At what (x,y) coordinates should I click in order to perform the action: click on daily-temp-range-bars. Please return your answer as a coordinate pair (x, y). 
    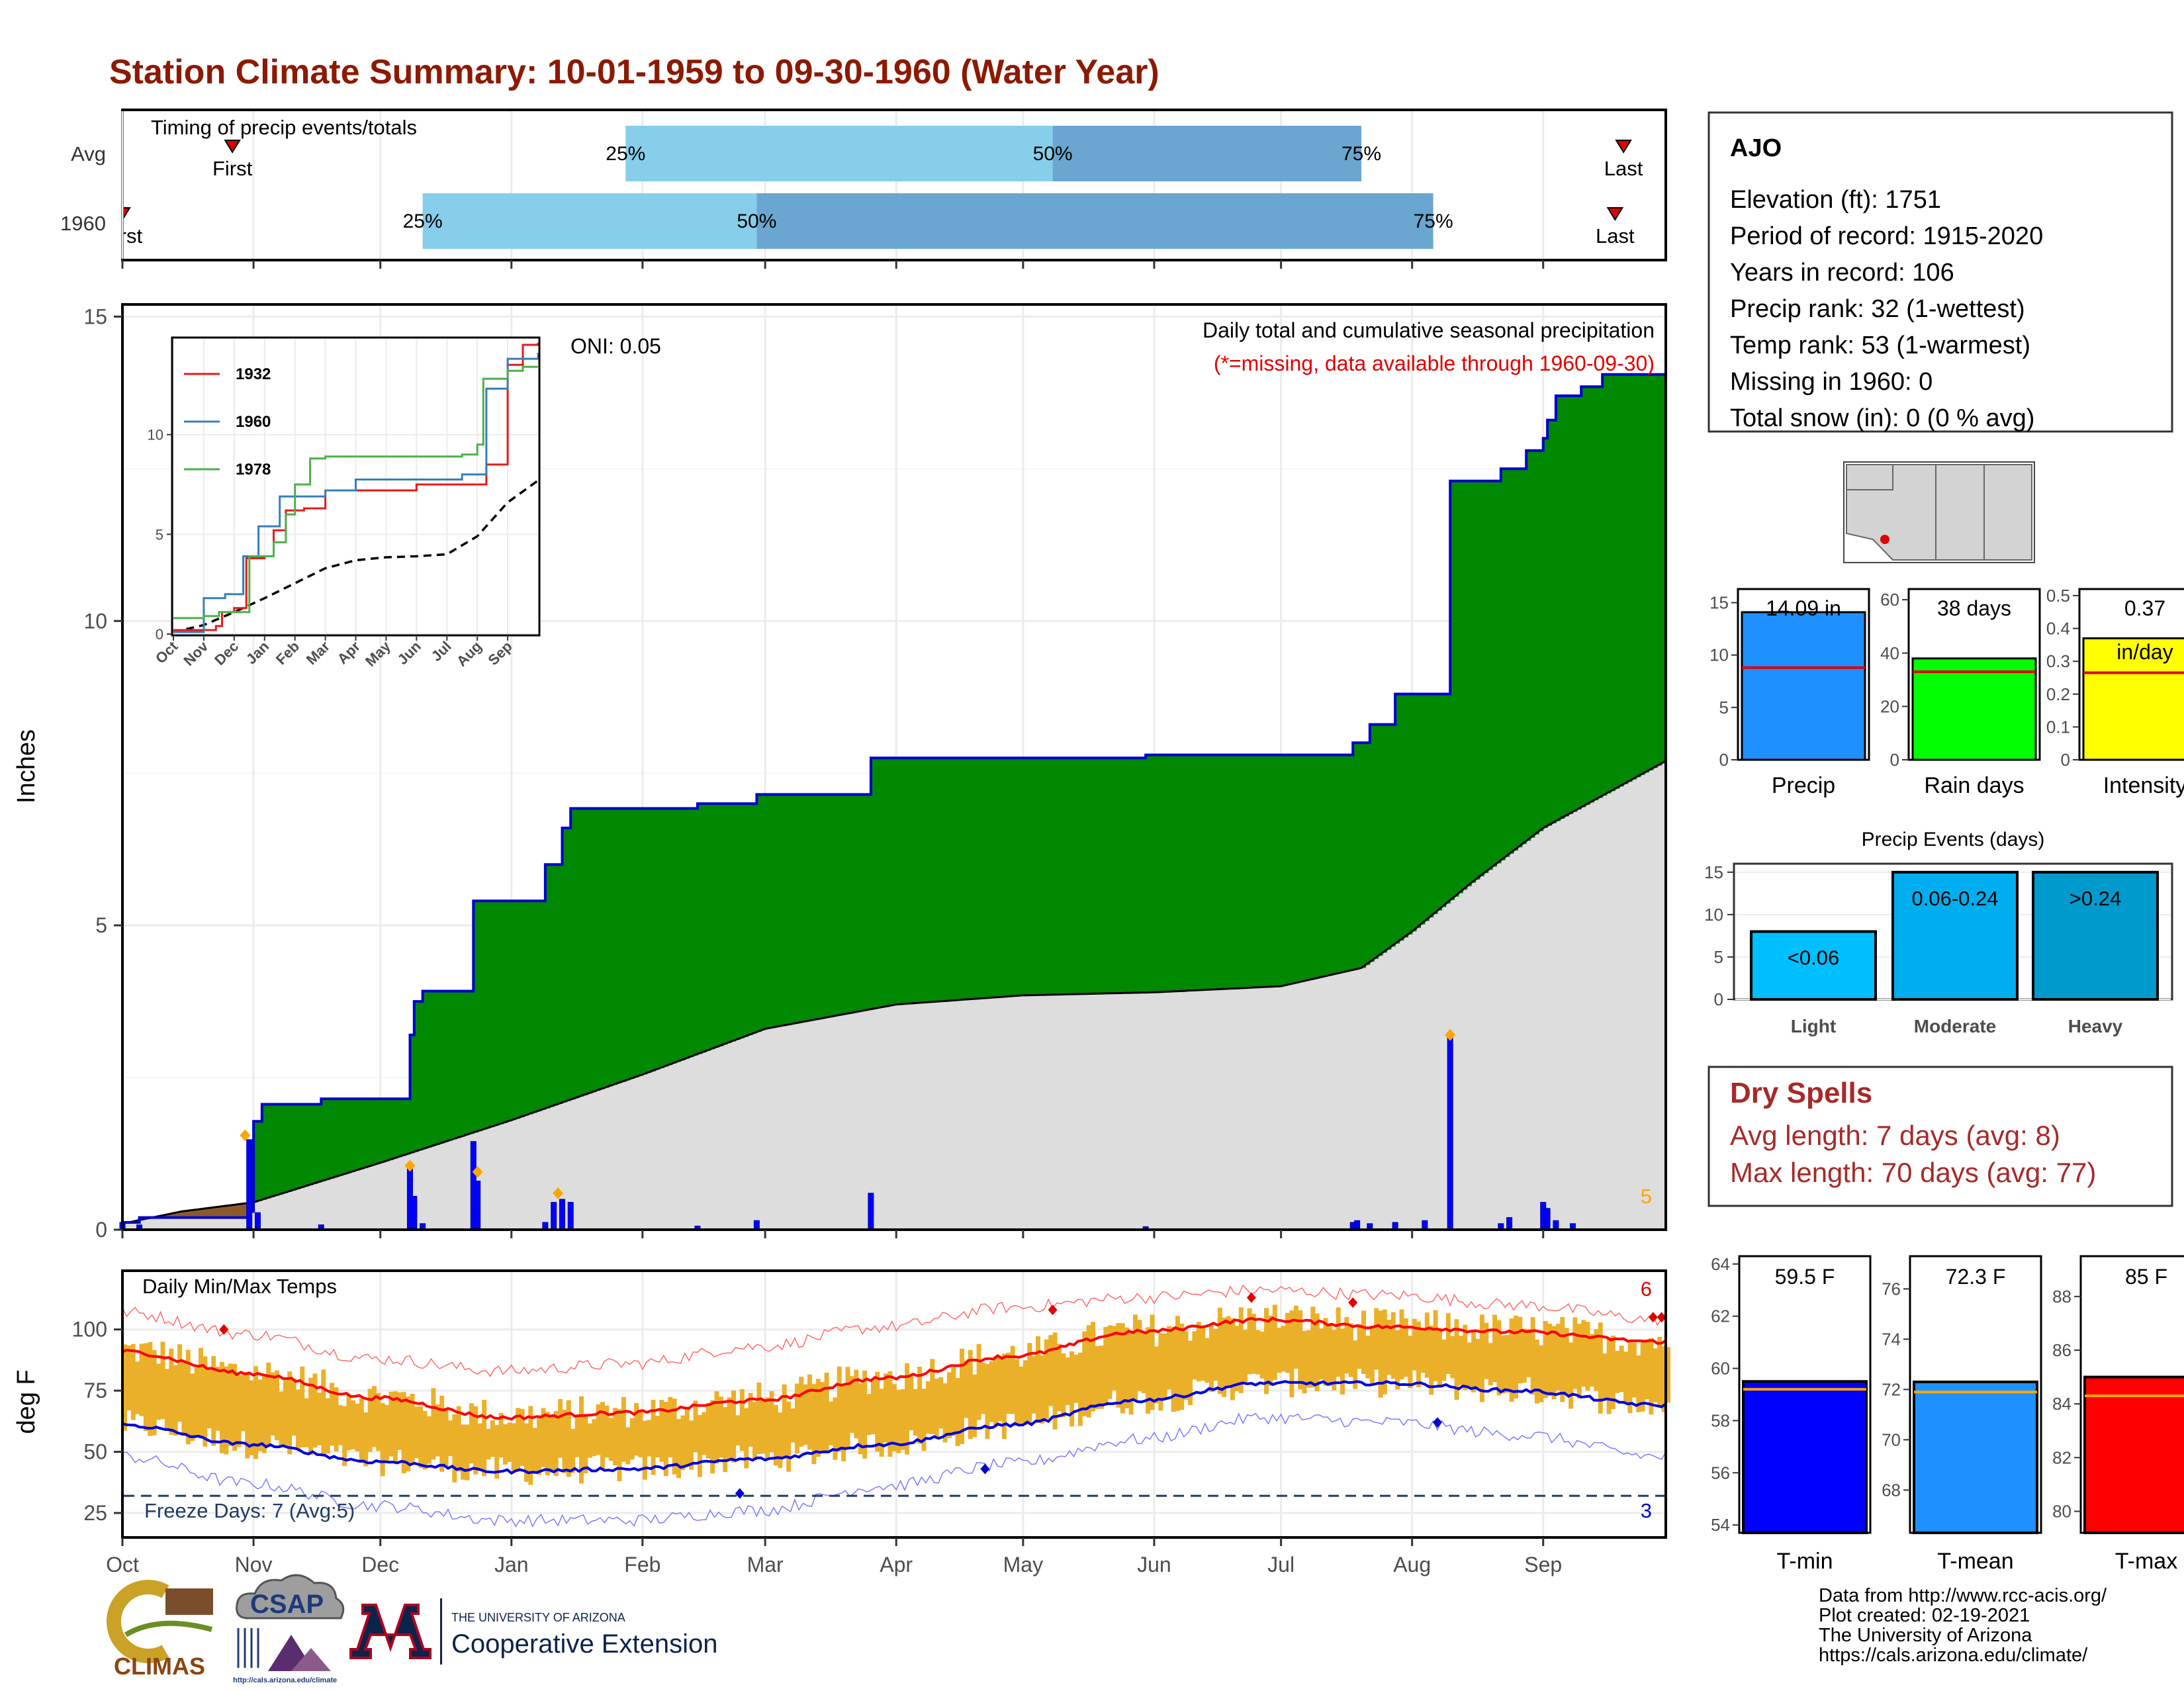
    Looking at the image, I should click on (896, 1394).